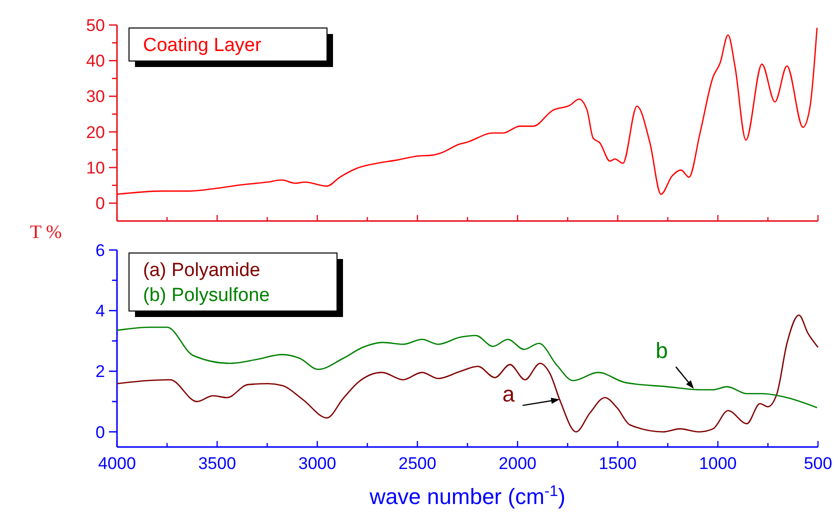  Describe the element at coordinates (117, 463) in the screenshot. I see `x-tick-label: 4000` at that location.